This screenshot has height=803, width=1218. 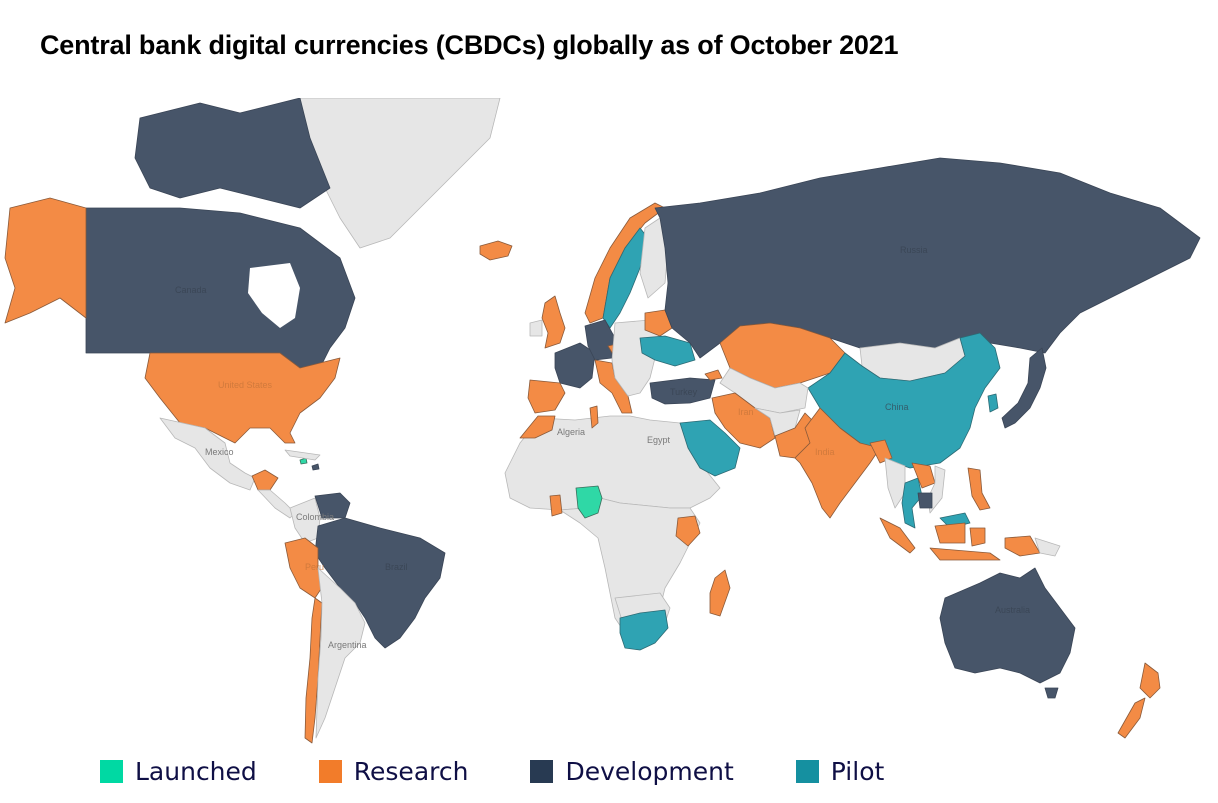 What do you see at coordinates (111, 771) in the screenshot?
I see `launched-swatch-icon` at bounding box center [111, 771].